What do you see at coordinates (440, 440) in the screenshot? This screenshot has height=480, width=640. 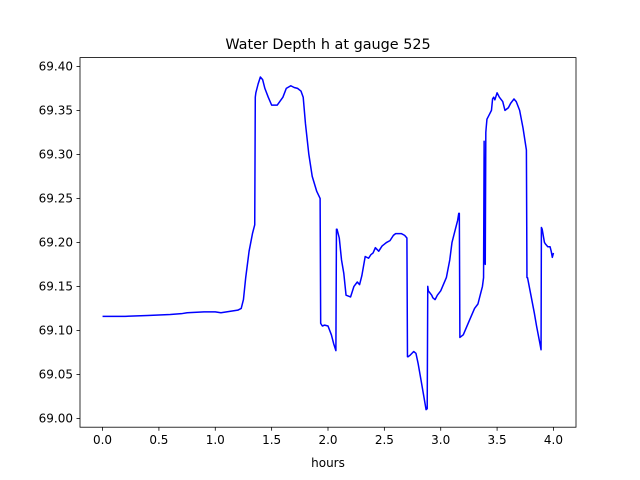 I see `x-tick-label: 3.0` at bounding box center [440, 440].